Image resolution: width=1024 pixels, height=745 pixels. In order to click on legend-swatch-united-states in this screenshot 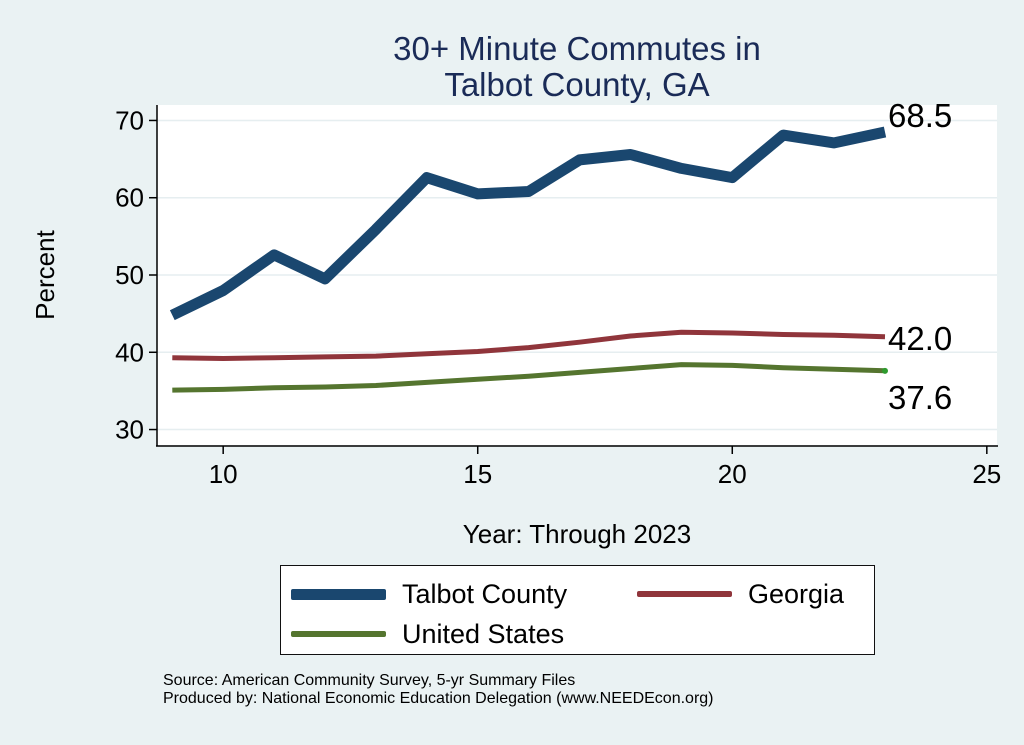, I will do `click(338, 634)`.